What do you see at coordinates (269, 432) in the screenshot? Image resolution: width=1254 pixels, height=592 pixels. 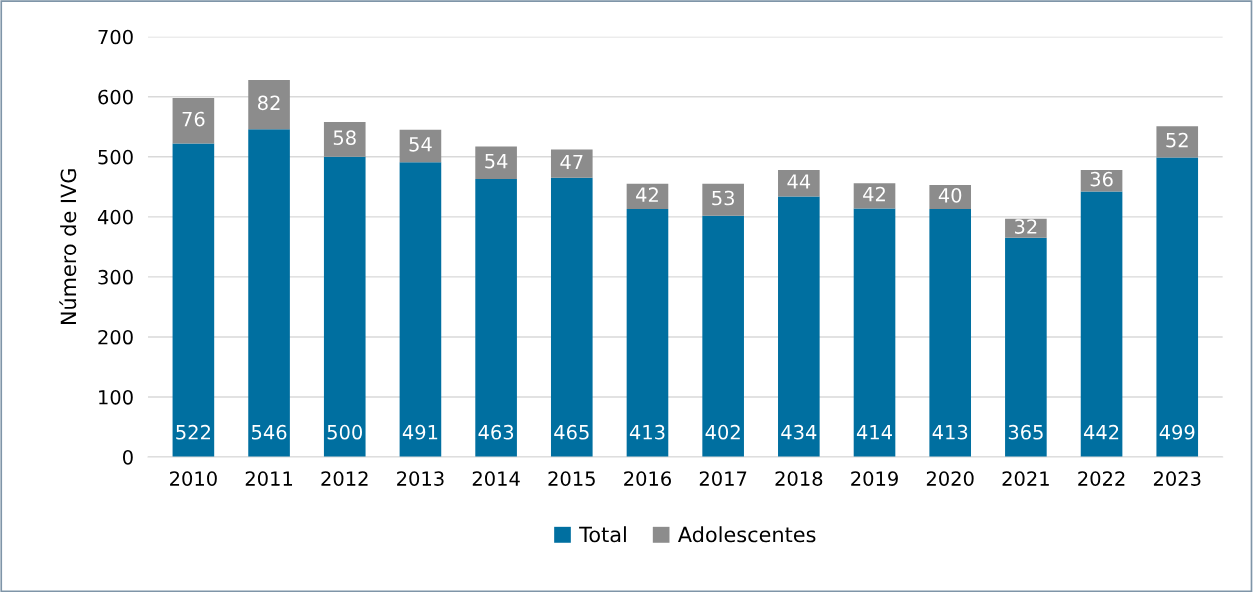 I see `data-label: 546` at bounding box center [269, 432].